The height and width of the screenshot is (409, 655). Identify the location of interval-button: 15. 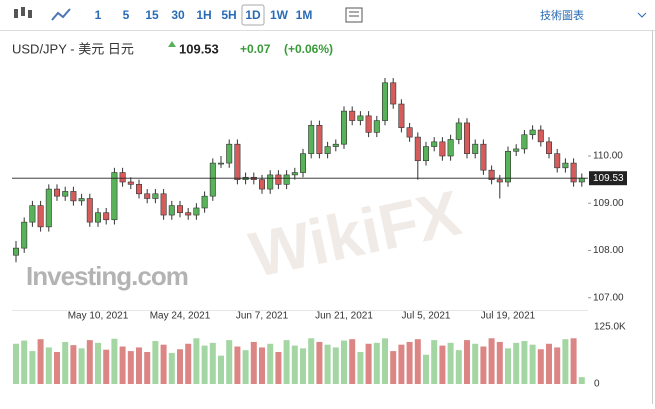
(152, 15).